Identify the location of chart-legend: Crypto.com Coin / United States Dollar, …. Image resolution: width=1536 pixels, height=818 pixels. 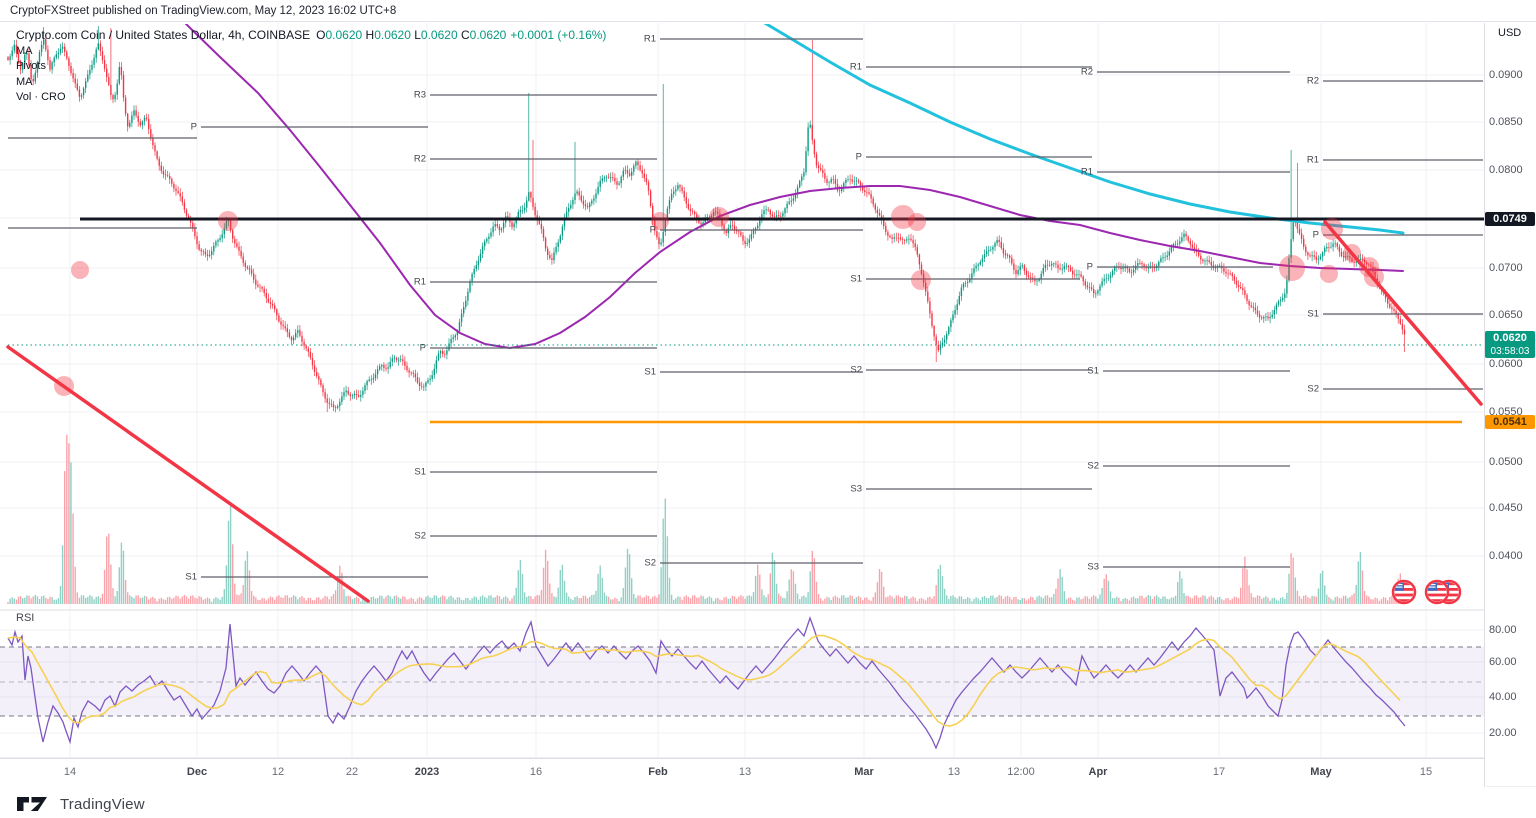
(311, 66).